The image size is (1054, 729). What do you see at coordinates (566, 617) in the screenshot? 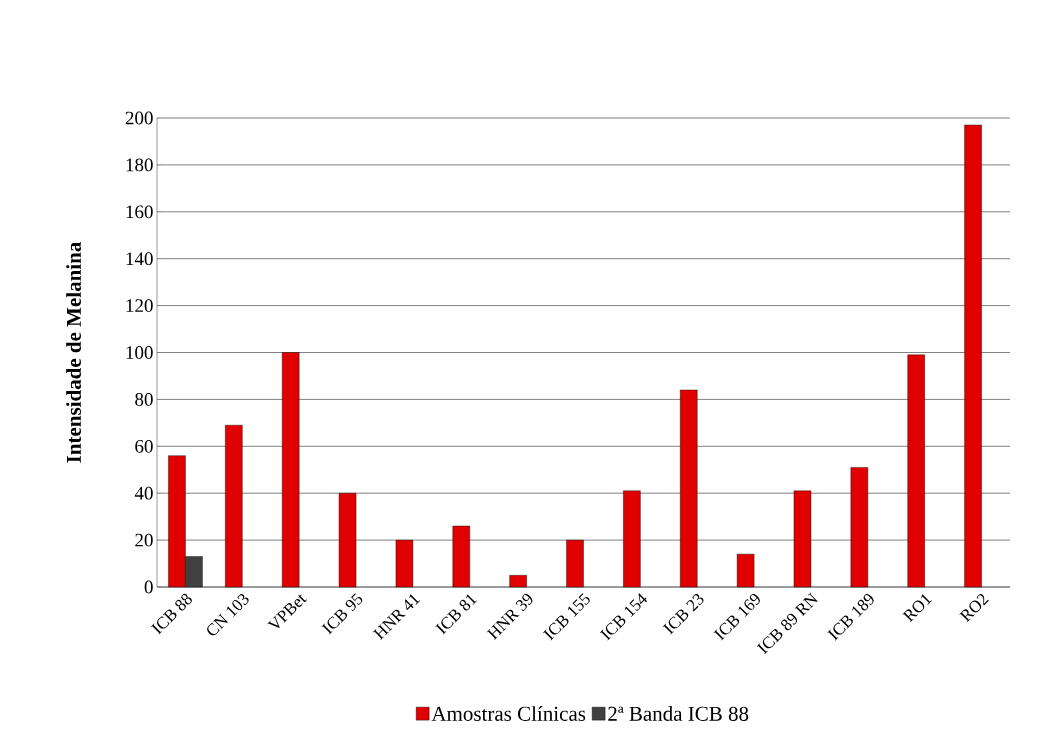
I see `x-tick-label: ICB 155` at bounding box center [566, 617].